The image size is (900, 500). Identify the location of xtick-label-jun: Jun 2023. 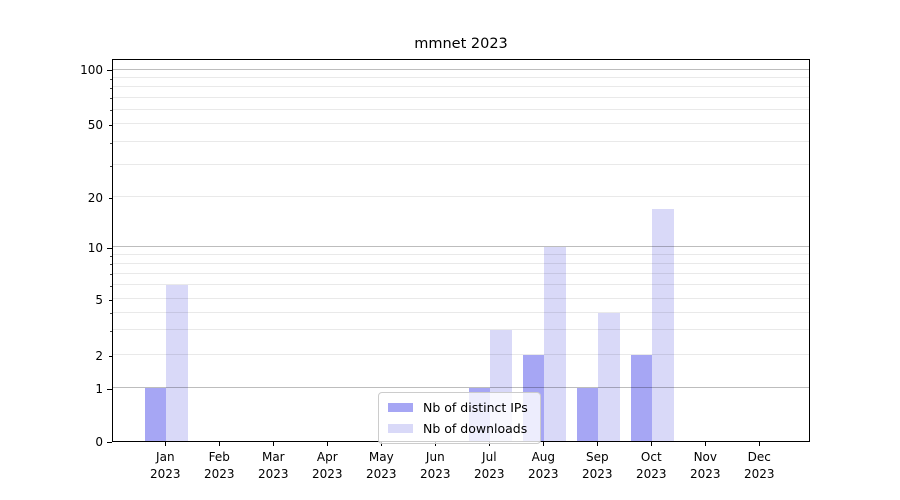
(435, 465).